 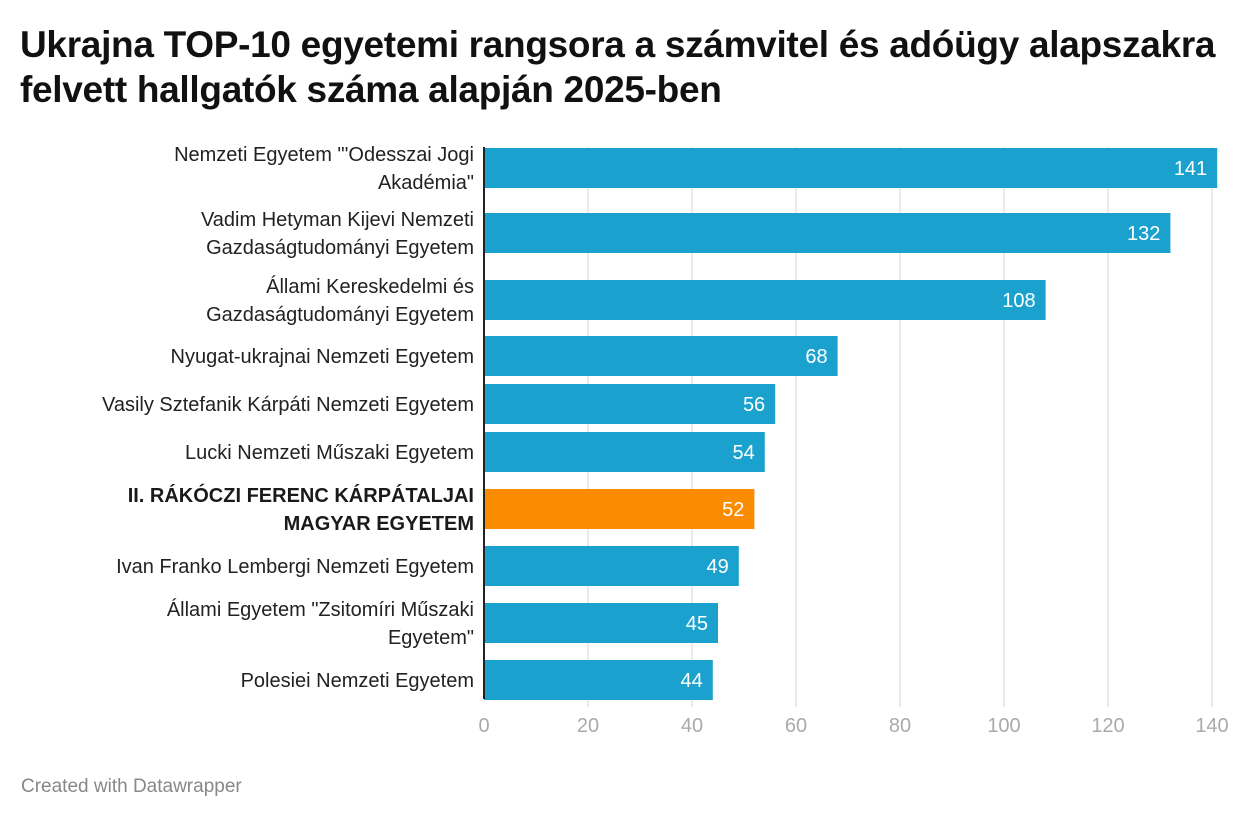 What do you see at coordinates (1211, 726) in the screenshot?
I see `x-tick-label: 140` at bounding box center [1211, 726].